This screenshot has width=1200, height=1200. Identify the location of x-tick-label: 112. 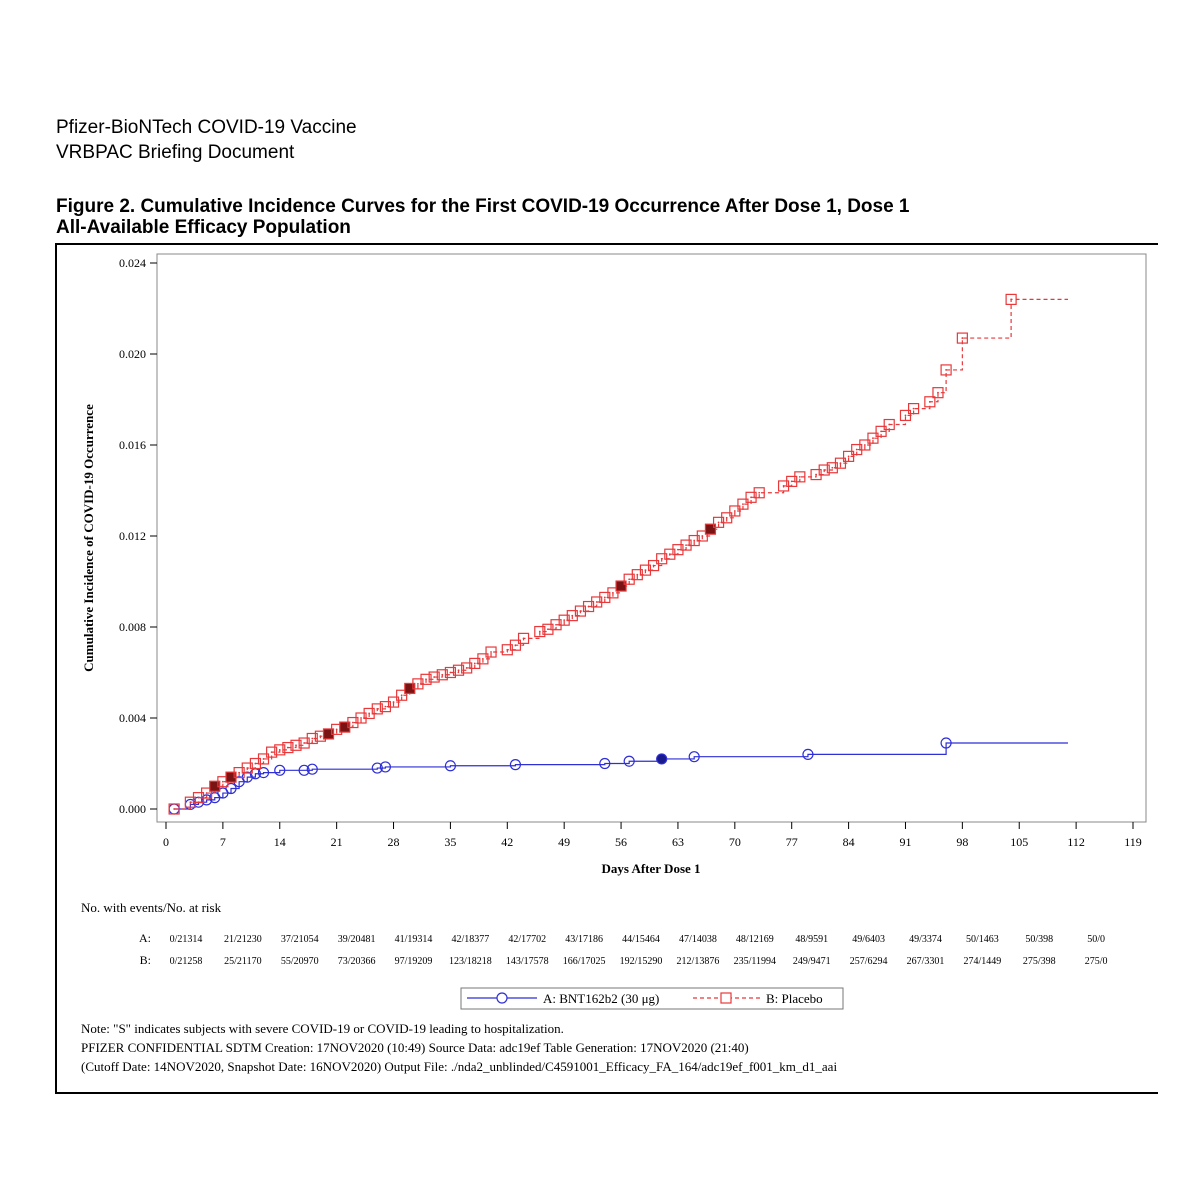
(1076, 842).